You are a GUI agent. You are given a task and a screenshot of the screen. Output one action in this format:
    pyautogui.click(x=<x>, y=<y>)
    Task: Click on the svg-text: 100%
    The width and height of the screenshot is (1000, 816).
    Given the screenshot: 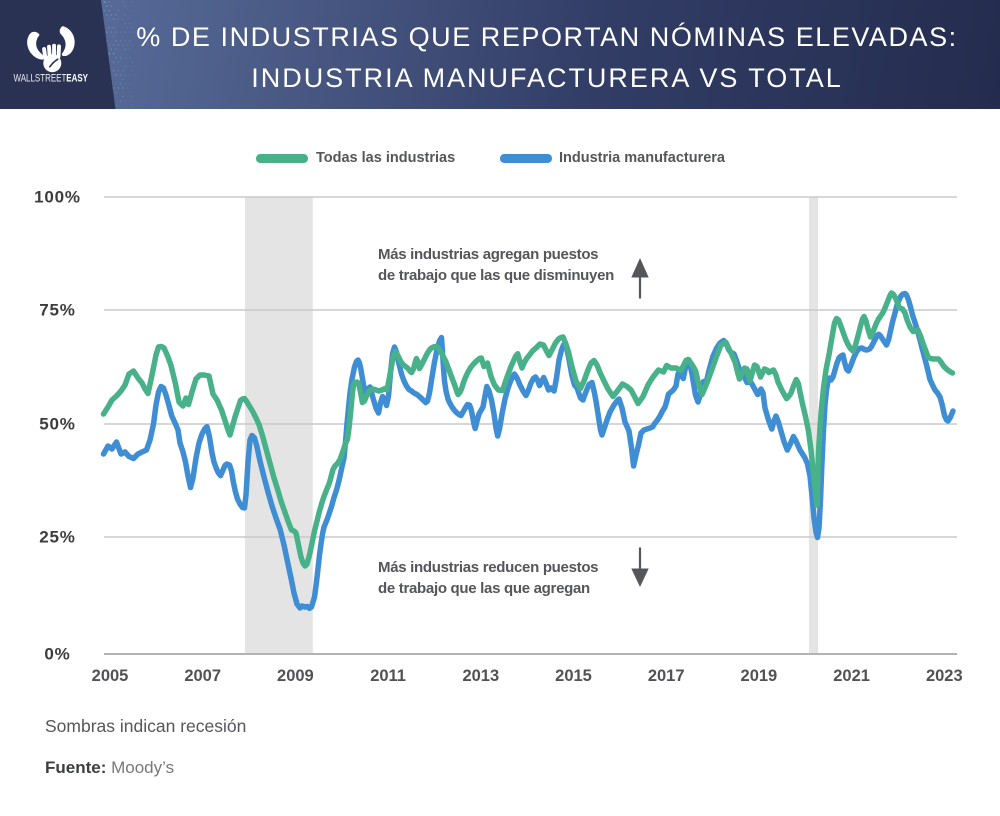 What is the action you would take?
    pyautogui.click(x=57, y=197)
    